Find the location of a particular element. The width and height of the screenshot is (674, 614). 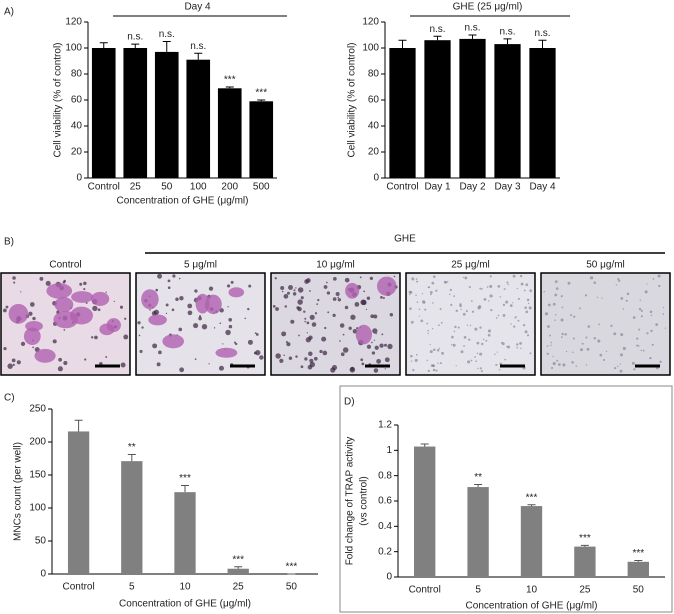

micrograph-label: 50 μg/ml is located at coordinates (605, 265).